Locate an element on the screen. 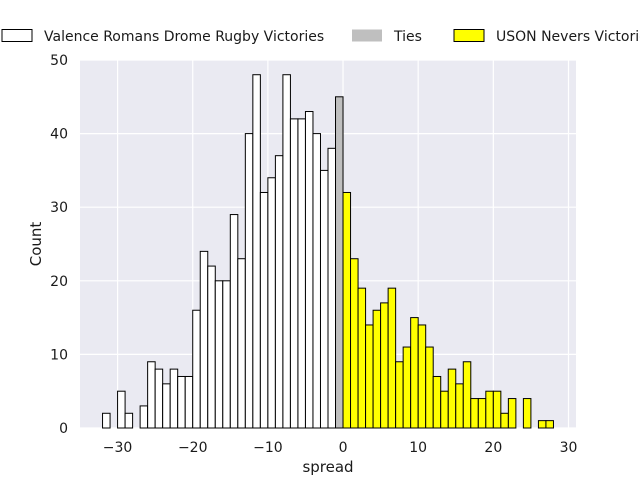  legend-swatch-nevers-victories is located at coordinates (469, 35).